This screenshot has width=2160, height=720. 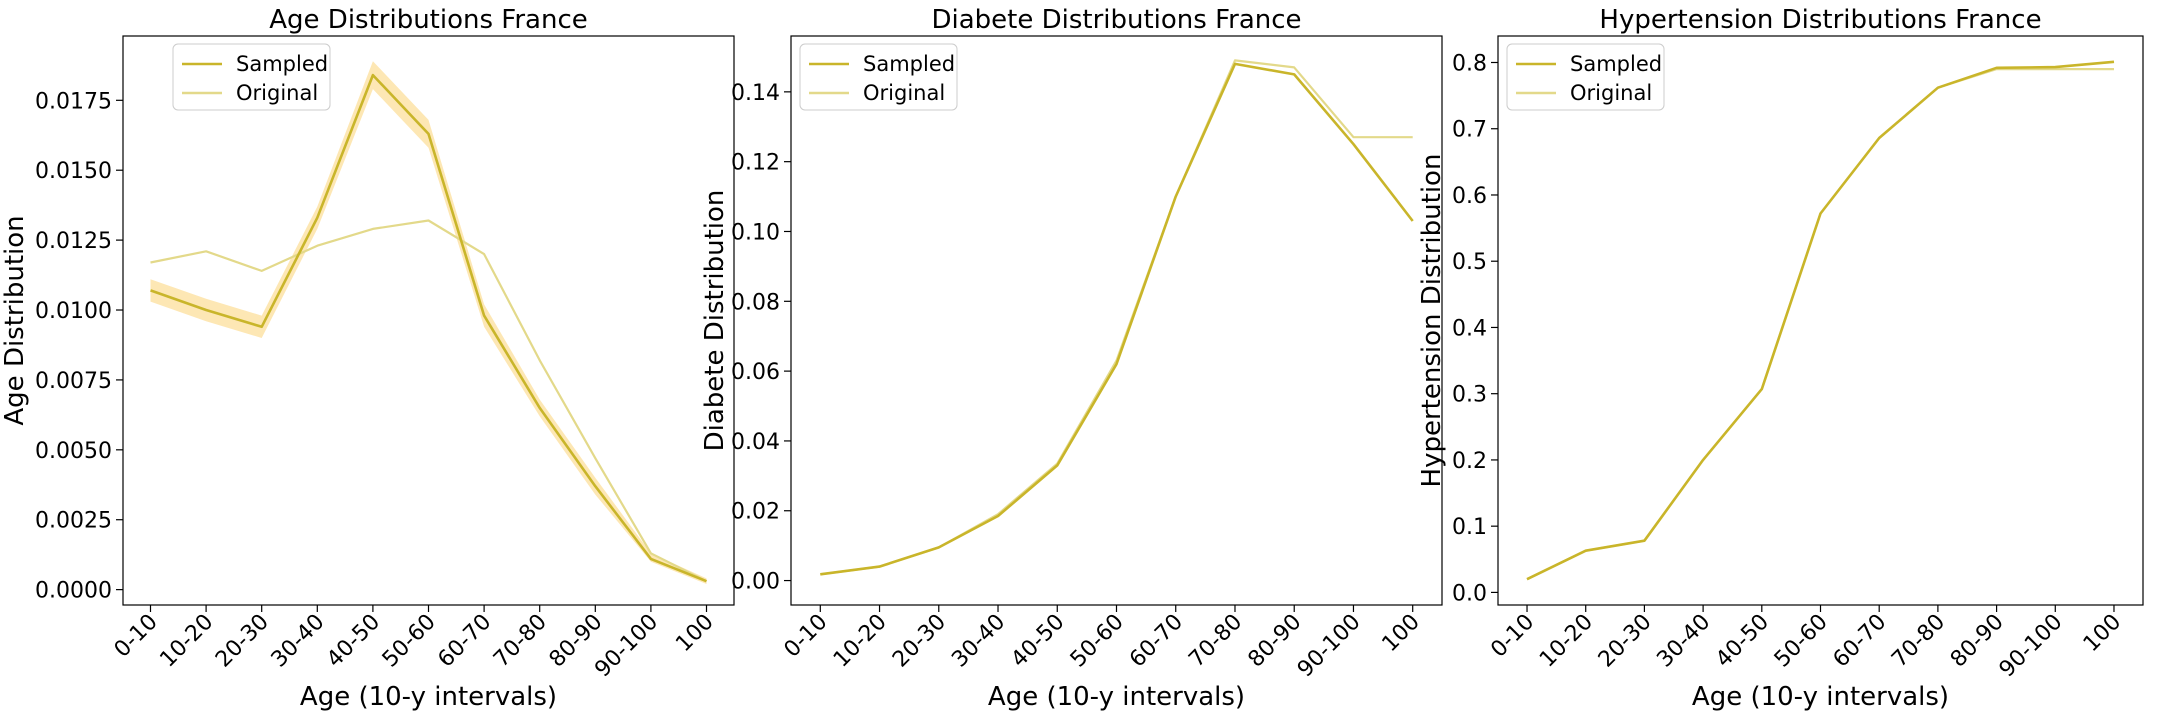 What do you see at coordinates (755, 512) in the screenshot?
I see `y-tick-label: 0.02` at bounding box center [755, 512].